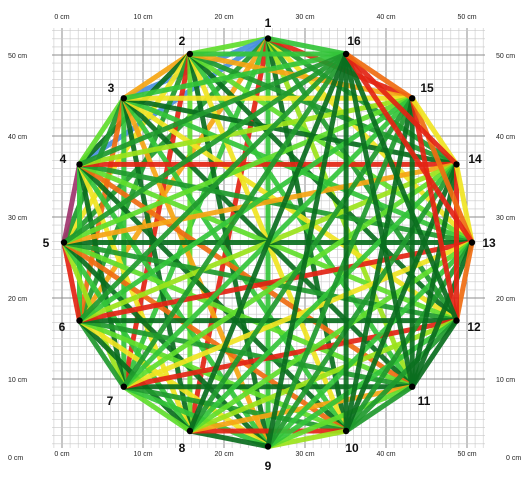 The image size is (528, 484). I want to click on axis-left-label: 20 cm, so click(17, 299).